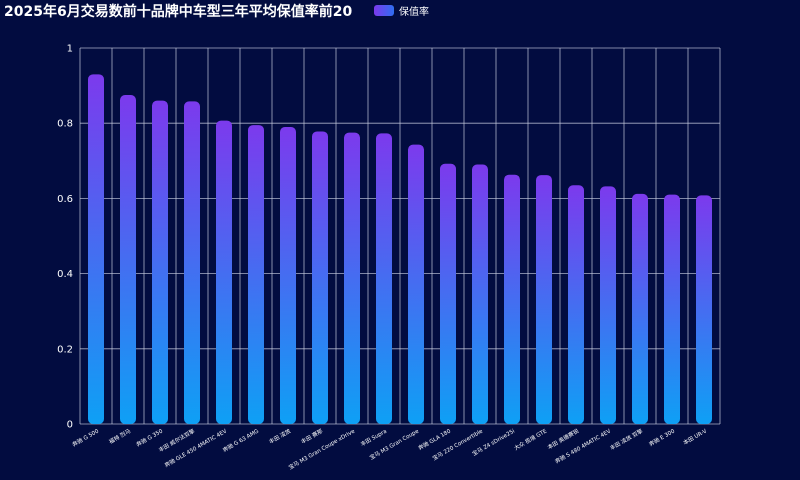 This screenshot has height=480, width=800. Describe the element at coordinates (86, 438) in the screenshot. I see `x-tick-label: 奔驰 G 500` at that location.